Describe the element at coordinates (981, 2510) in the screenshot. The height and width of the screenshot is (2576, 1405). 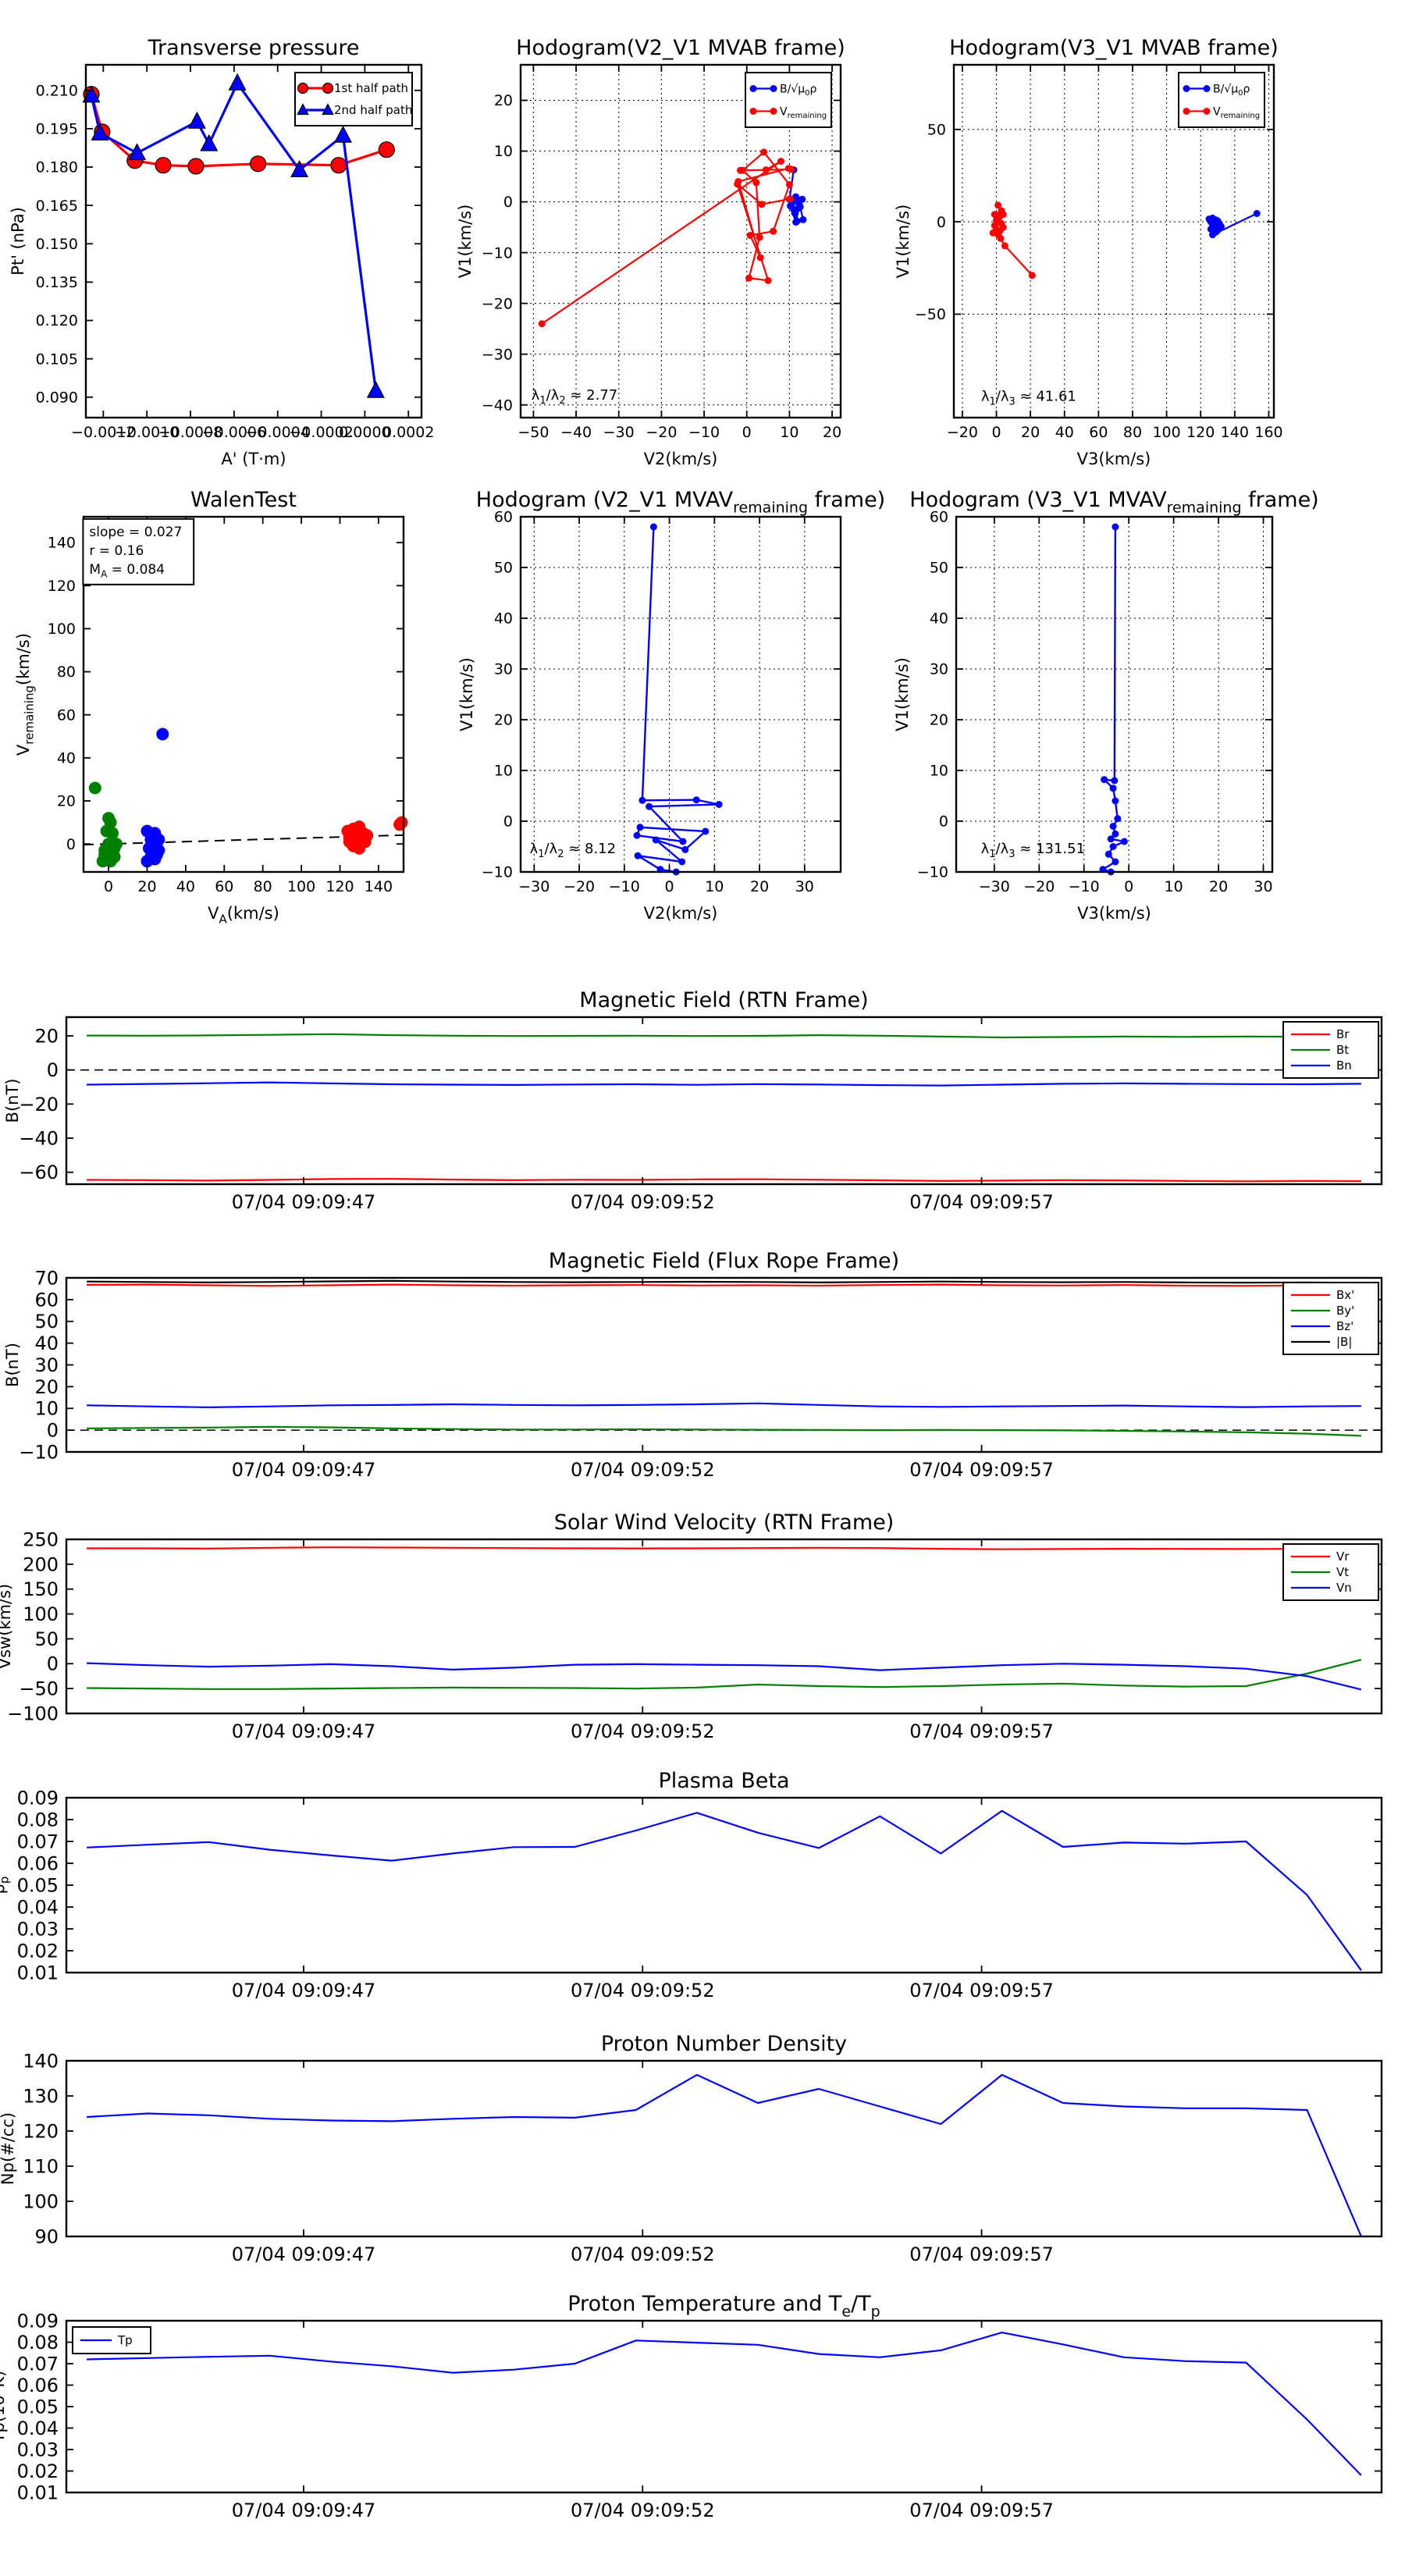
I see `svg-text: 07/04 09:09:57` at that location.